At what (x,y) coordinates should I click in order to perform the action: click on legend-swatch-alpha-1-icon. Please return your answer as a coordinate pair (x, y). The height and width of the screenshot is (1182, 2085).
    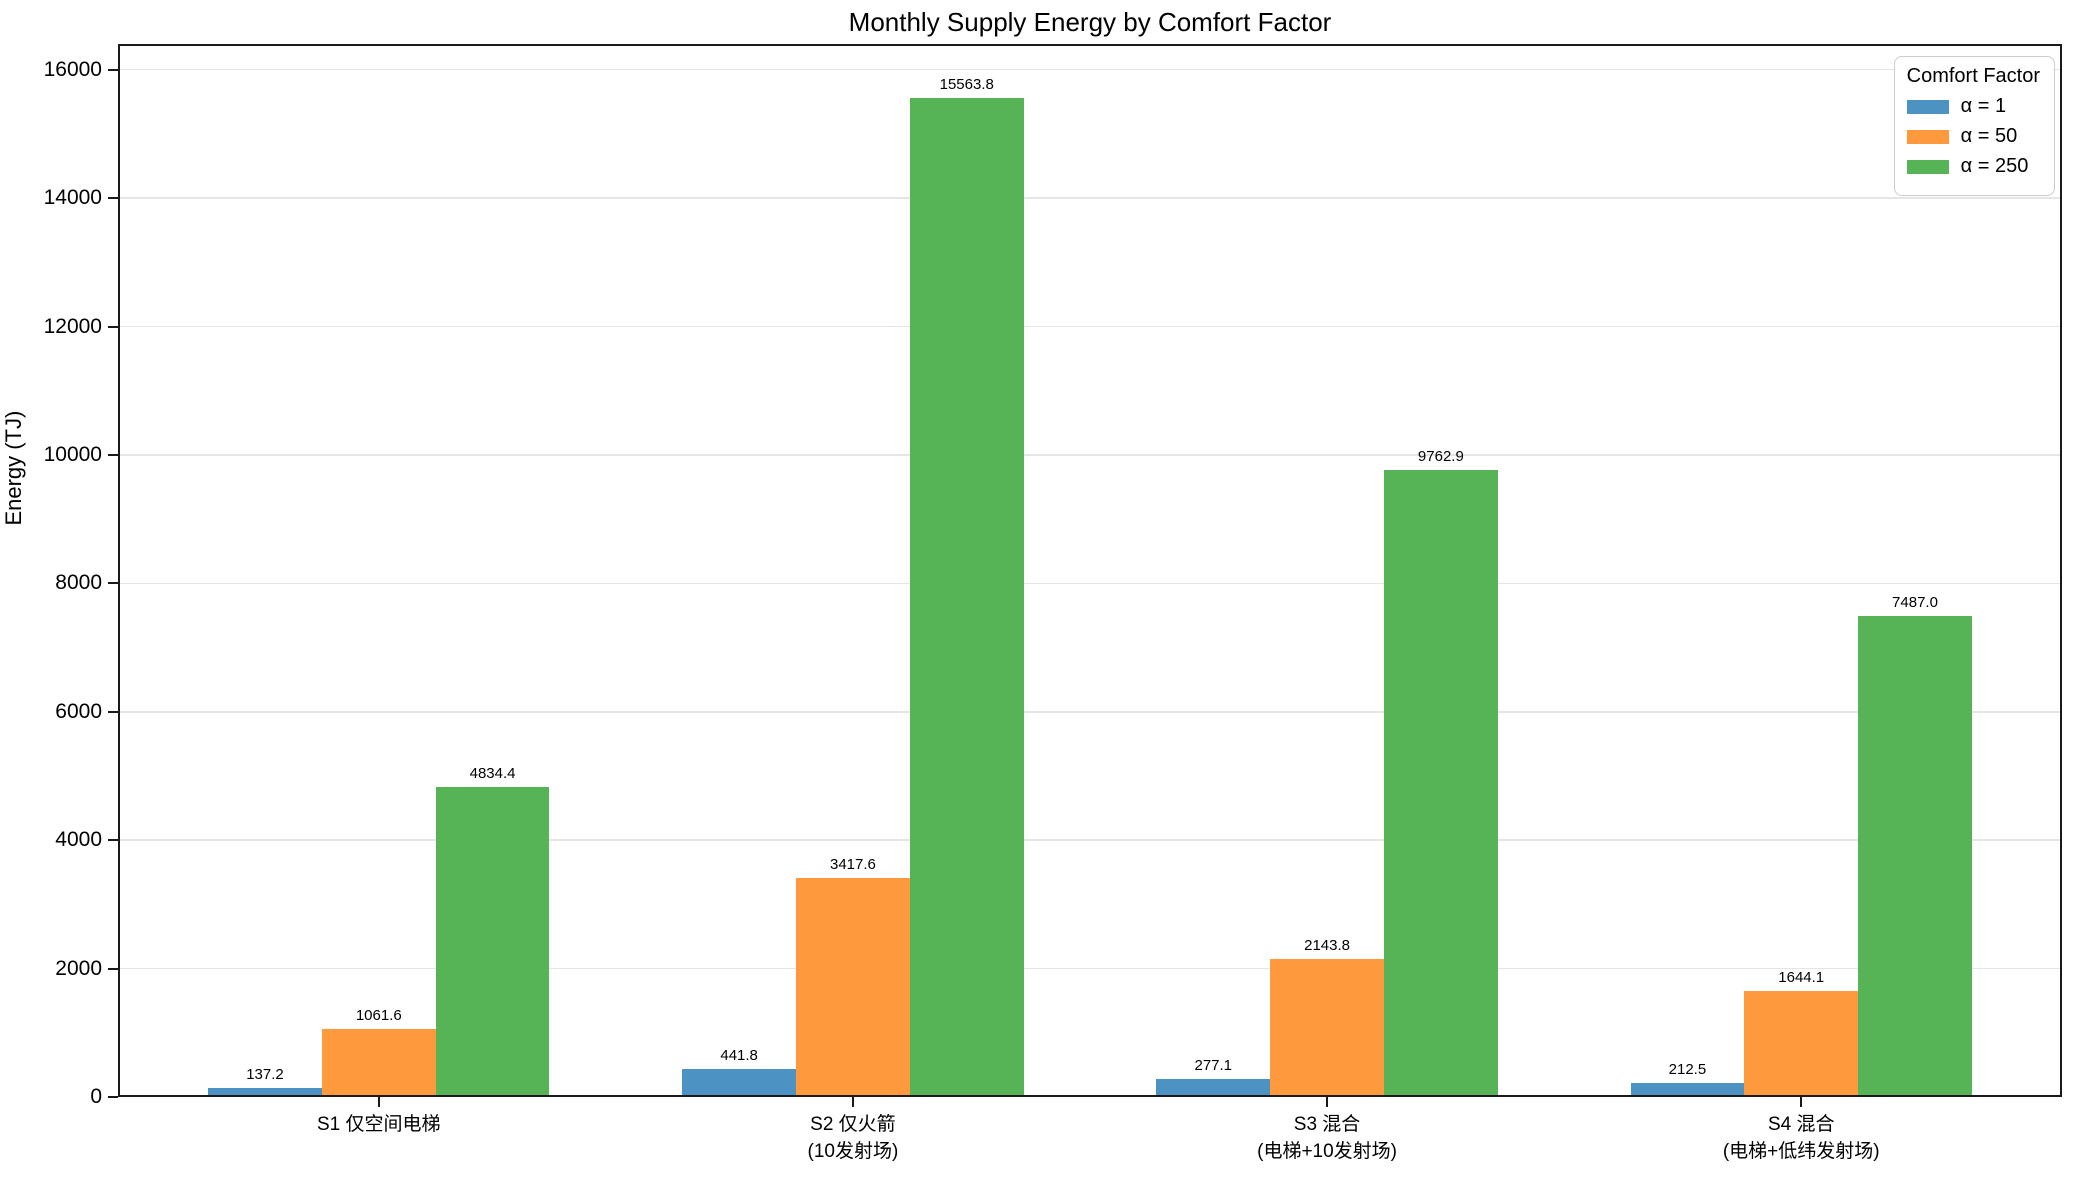
    Looking at the image, I should click on (1927, 106).